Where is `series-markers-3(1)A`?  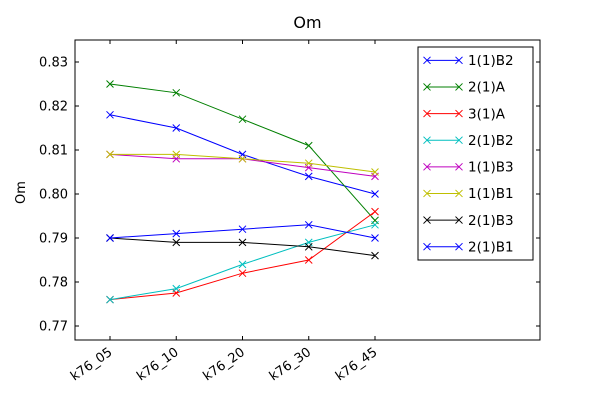 series-markers-3(1)A is located at coordinates (242, 255).